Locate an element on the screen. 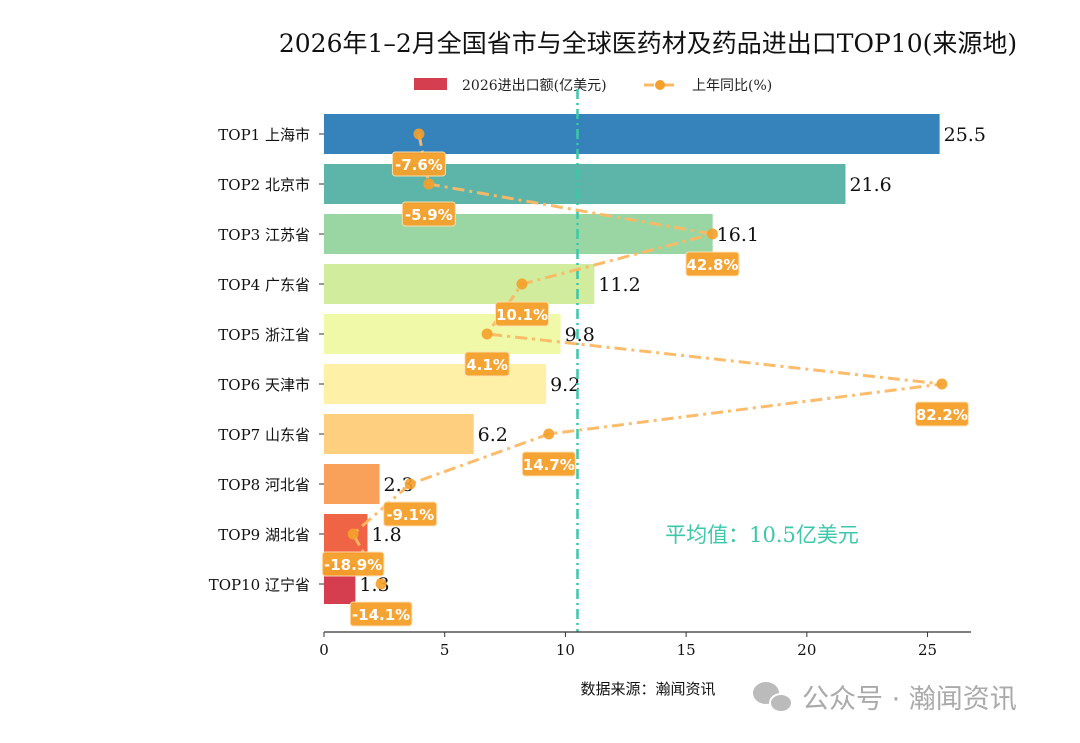  bar-value-label: 9.2 is located at coordinates (565, 385).